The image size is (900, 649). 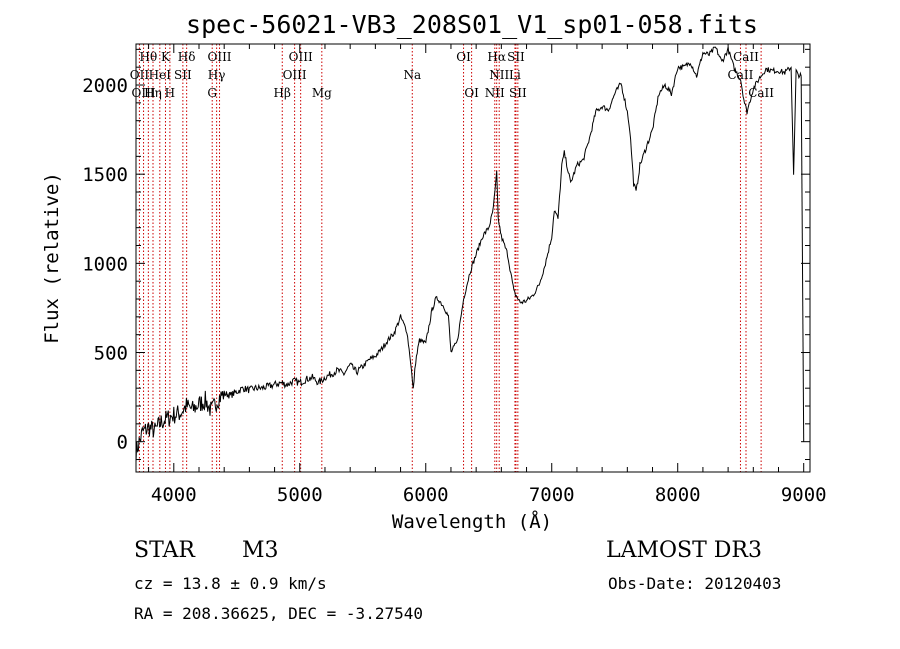 I want to click on y-axis-label: Flux (relative), so click(x=52, y=258).